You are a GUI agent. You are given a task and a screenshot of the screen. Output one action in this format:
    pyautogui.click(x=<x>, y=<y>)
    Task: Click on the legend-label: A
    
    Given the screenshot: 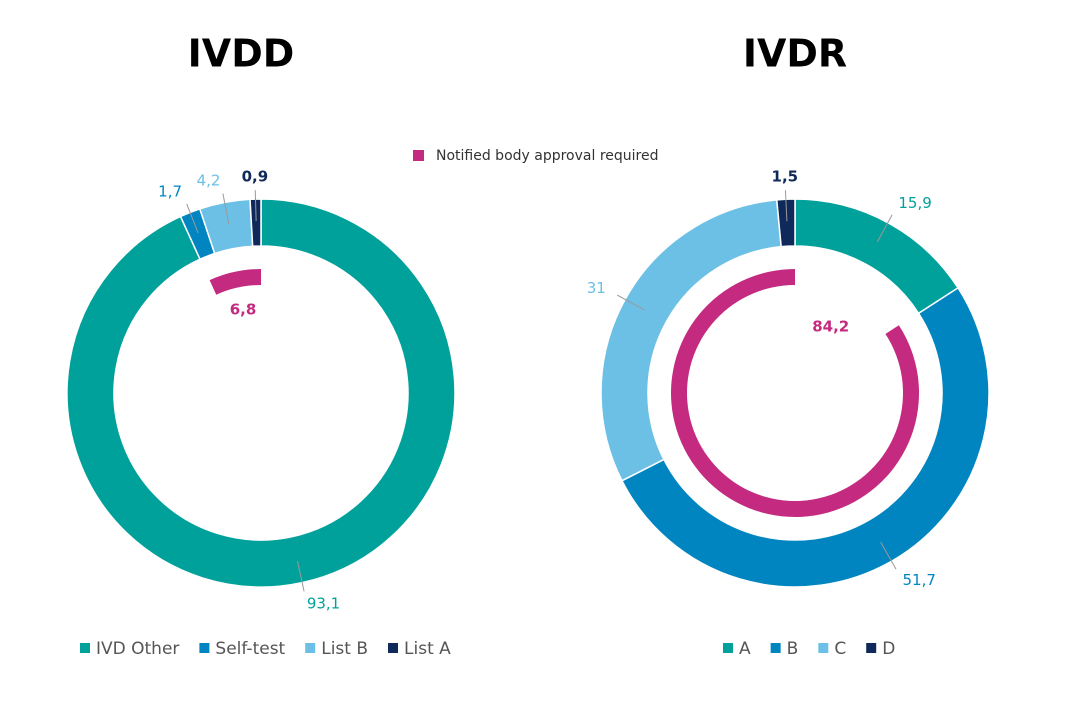 What is the action you would take?
    pyautogui.click(x=745, y=649)
    